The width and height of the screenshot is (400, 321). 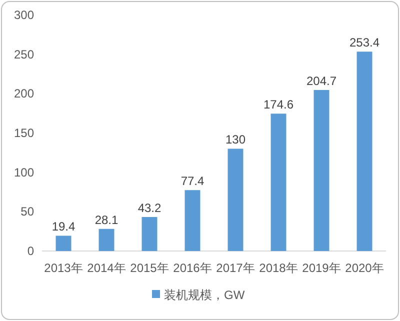 I want to click on y-tick-label: 200, so click(x=24, y=93).